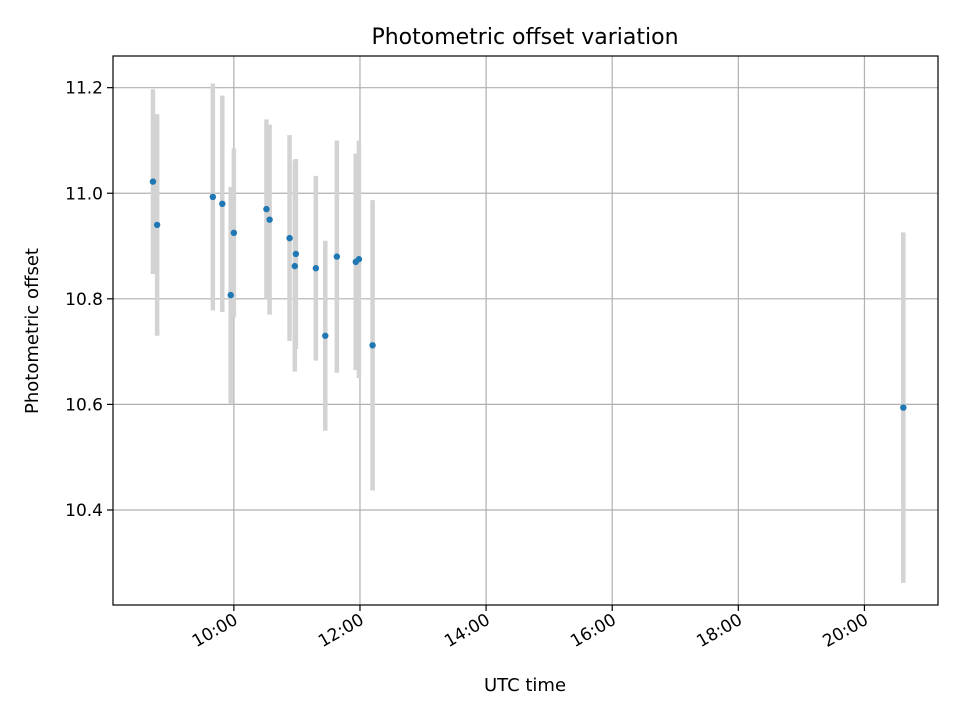  Describe the element at coordinates (525, 685) in the screenshot. I see `x-axis-label: UTC time` at that location.